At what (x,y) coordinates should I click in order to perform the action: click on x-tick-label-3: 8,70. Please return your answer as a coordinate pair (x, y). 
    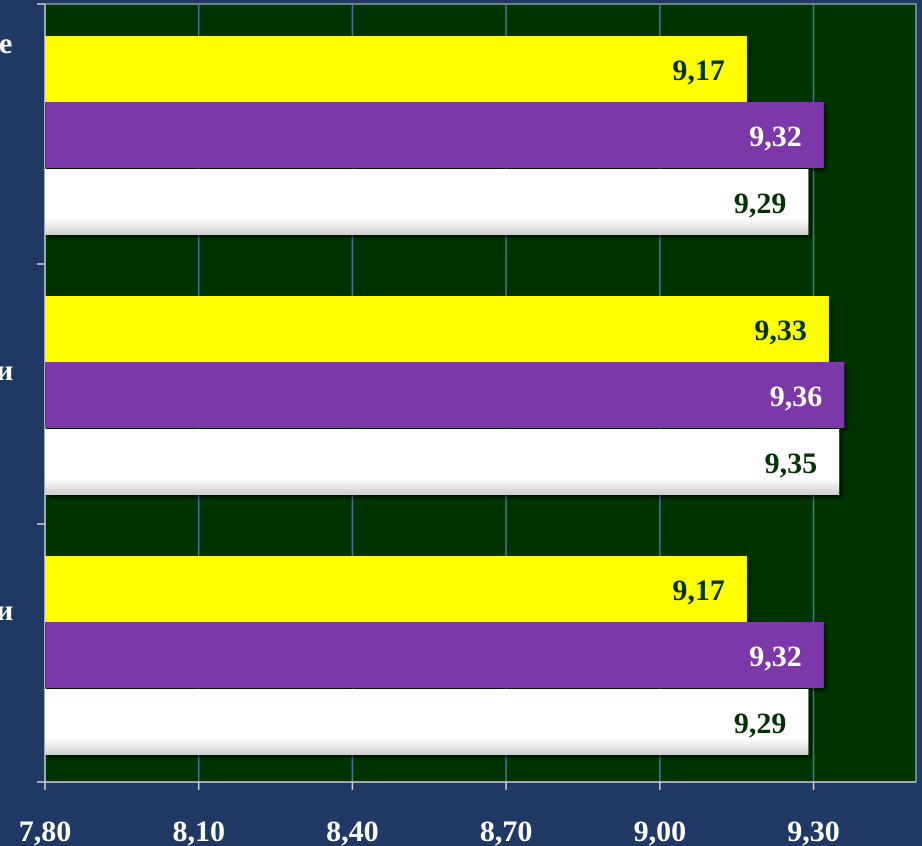
    Looking at the image, I should click on (506, 830).